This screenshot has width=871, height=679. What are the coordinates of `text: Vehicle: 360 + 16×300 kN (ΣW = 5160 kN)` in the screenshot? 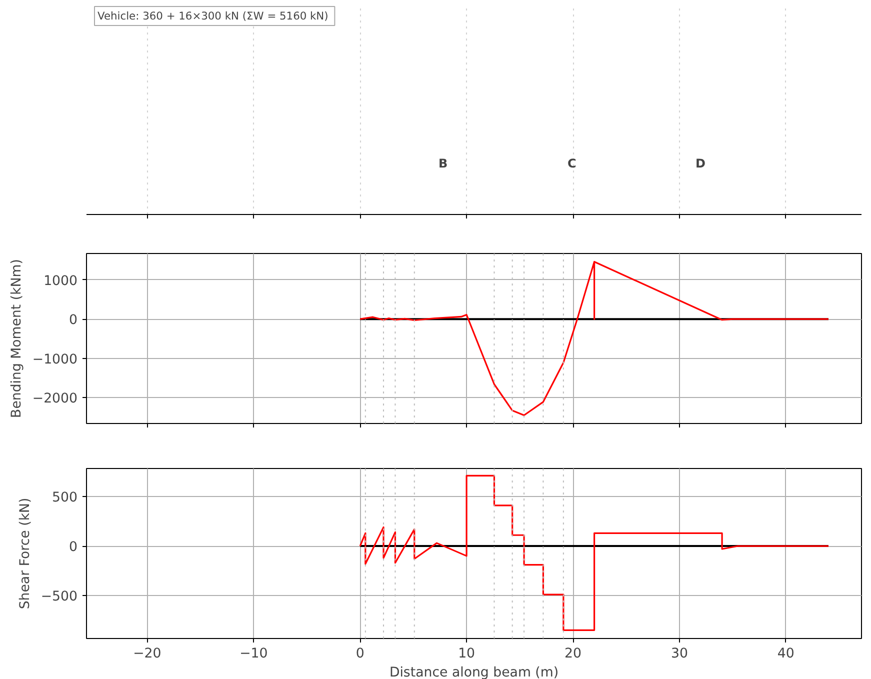 It's located at (213, 16).